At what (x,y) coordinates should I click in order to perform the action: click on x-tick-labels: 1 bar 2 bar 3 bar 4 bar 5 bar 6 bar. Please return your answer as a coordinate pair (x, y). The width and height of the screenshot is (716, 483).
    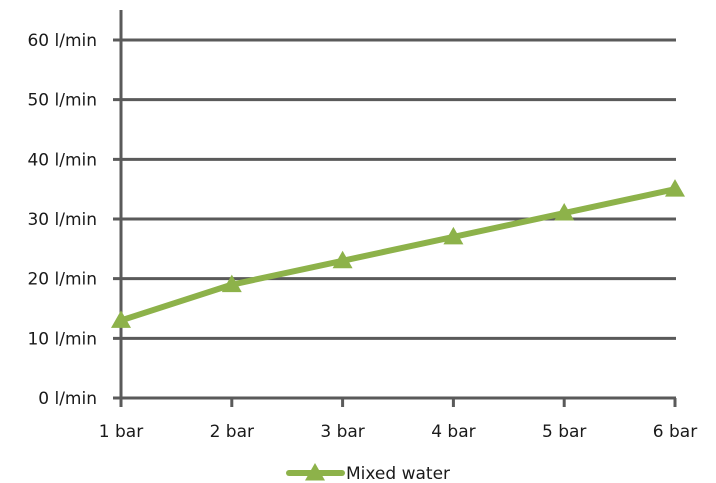
    Looking at the image, I should click on (398, 432).